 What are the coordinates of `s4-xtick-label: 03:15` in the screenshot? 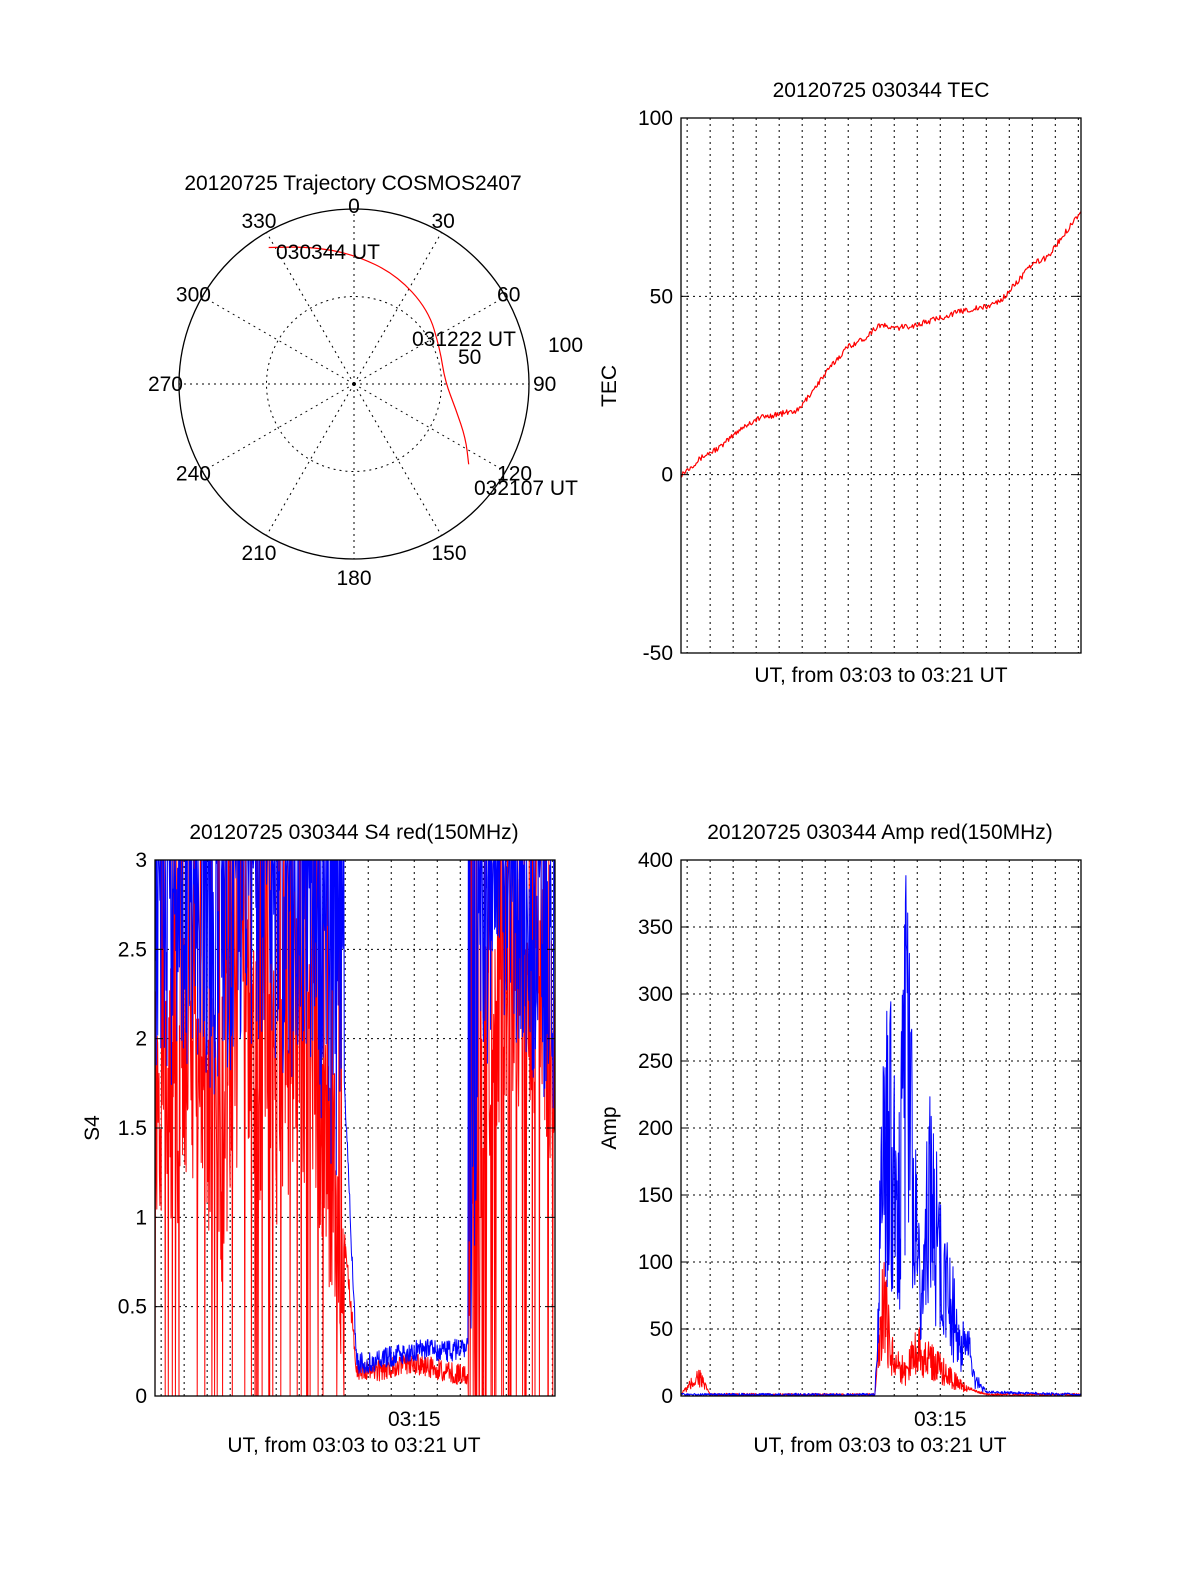 It's located at (414, 1419).